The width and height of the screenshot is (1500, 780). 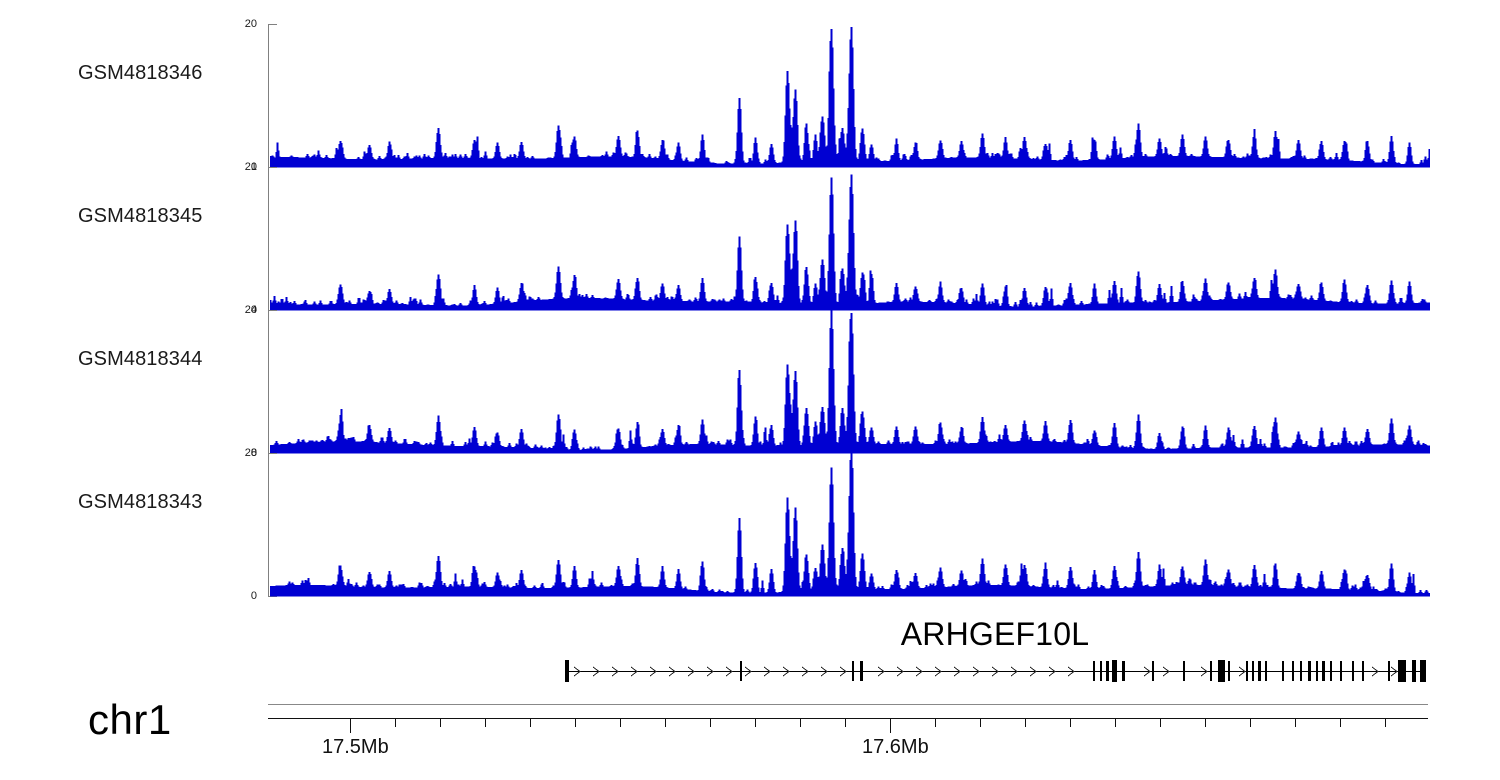 What do you see at coordinates (848, 704) in the screenshot?
I see `chromosome-ideogram-line` at bounding box center [848, 704].